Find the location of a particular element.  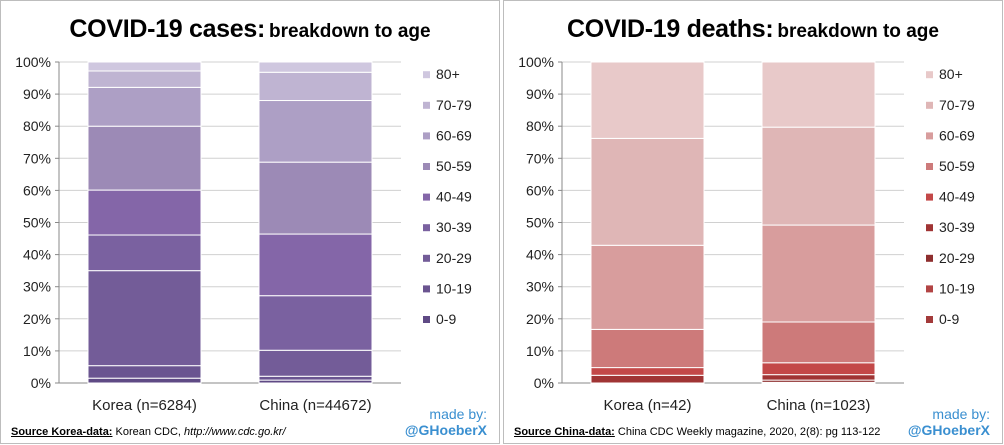

deaths-made-by: made by: @GHoeberX is located at coordinates (949, 422).